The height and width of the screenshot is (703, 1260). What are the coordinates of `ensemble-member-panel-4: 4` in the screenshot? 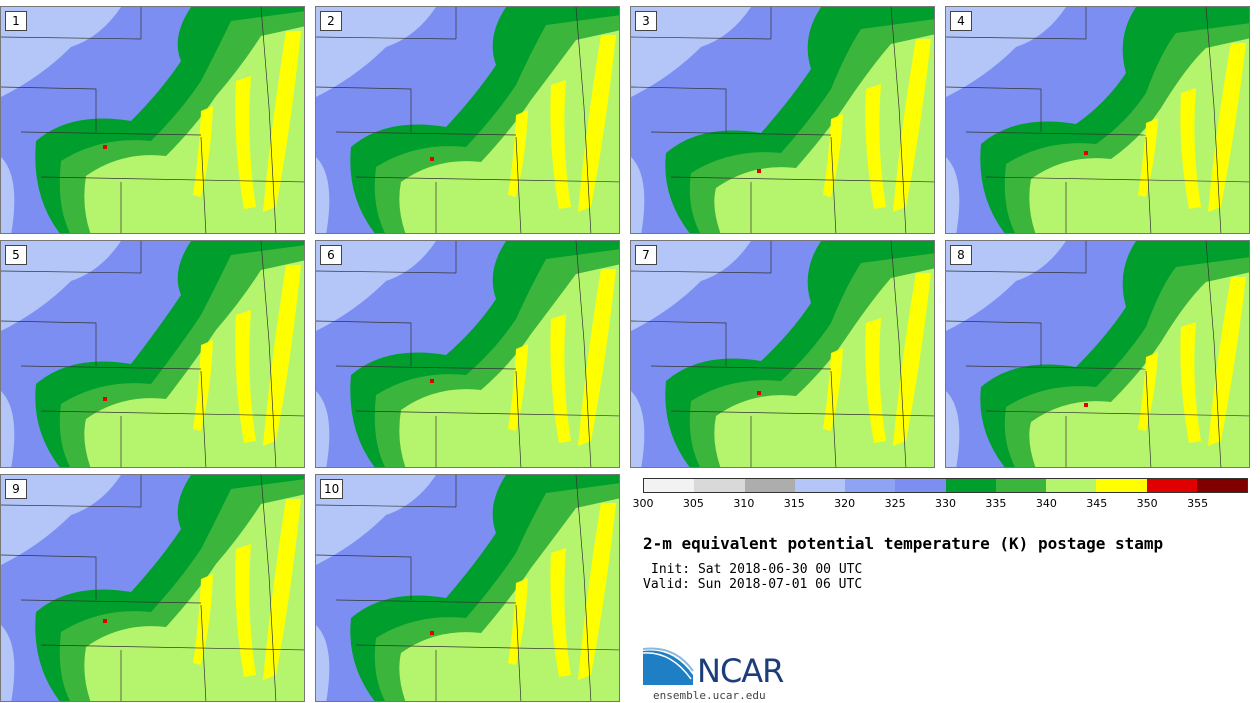 It's located at (1097, 120).